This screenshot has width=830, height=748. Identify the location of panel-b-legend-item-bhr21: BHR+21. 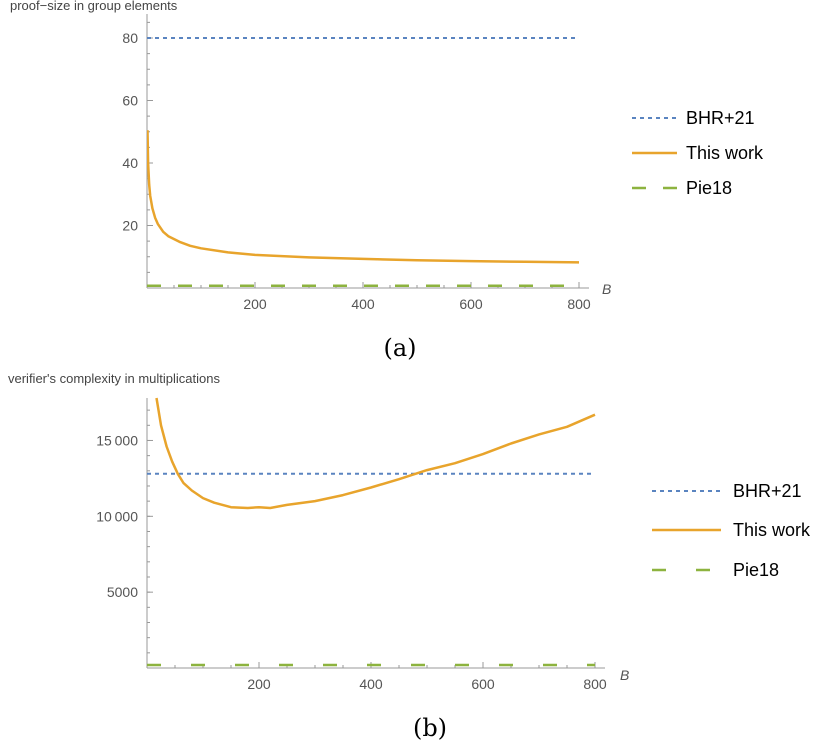
(727, 491).